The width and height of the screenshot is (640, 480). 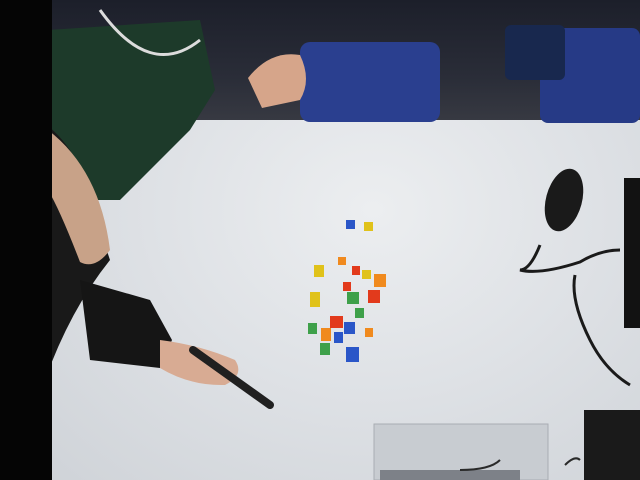 What do you see at coordinates (370, 82) in the screenshot?
I see `blue-chair` at bounding box center [370, 82].